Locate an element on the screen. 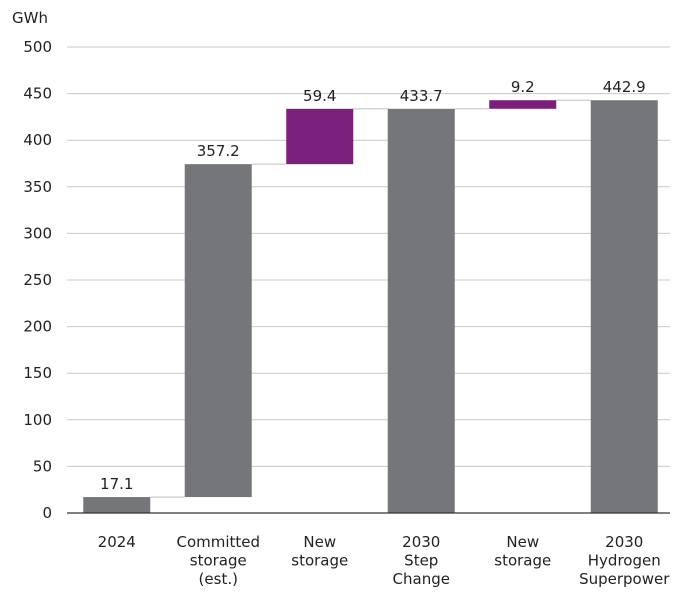  y-tick-label: 300 is located at coordinates (37, 233).